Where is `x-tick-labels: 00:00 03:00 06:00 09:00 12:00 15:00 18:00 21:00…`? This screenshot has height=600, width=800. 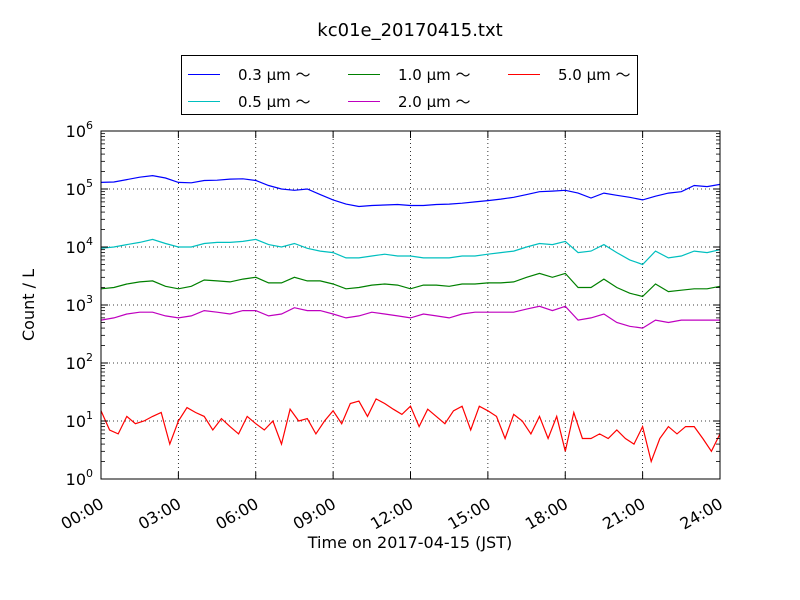 x-tick-labels: 00:00 03:00 06:00 09:00 12:00 15:00 18:00 21:00… is located at coordinates (392, 514).